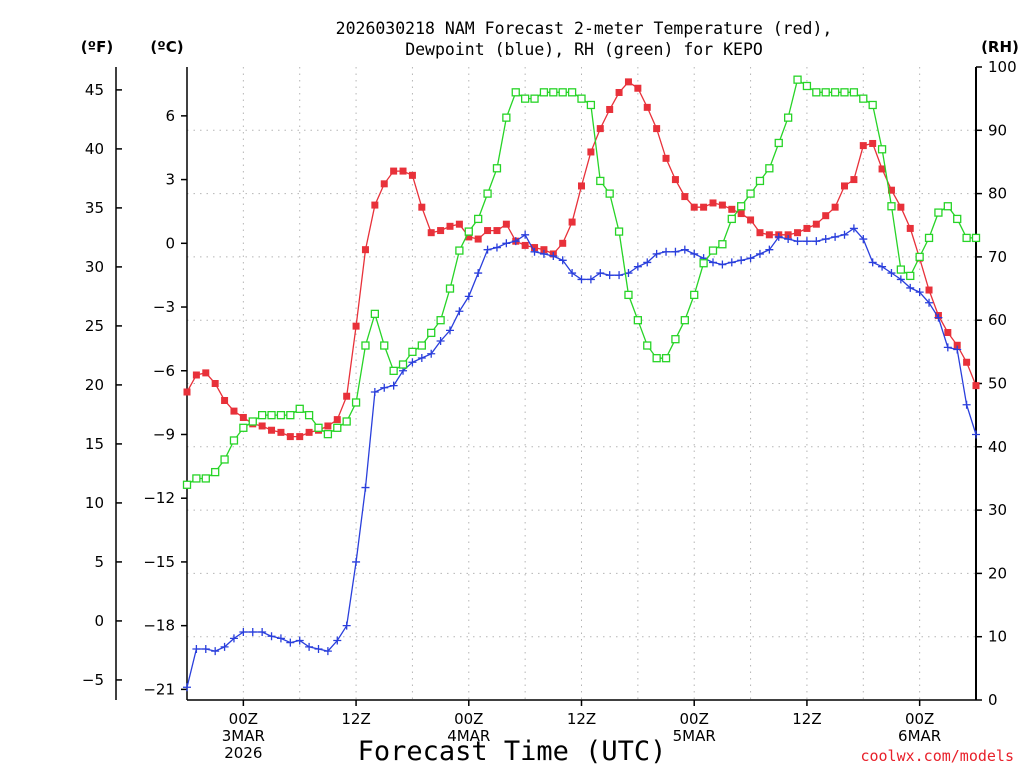  Describe the element at coordinates (468, 736) in the screenshot. I see `x-tick-label: 4MAR` at that location.